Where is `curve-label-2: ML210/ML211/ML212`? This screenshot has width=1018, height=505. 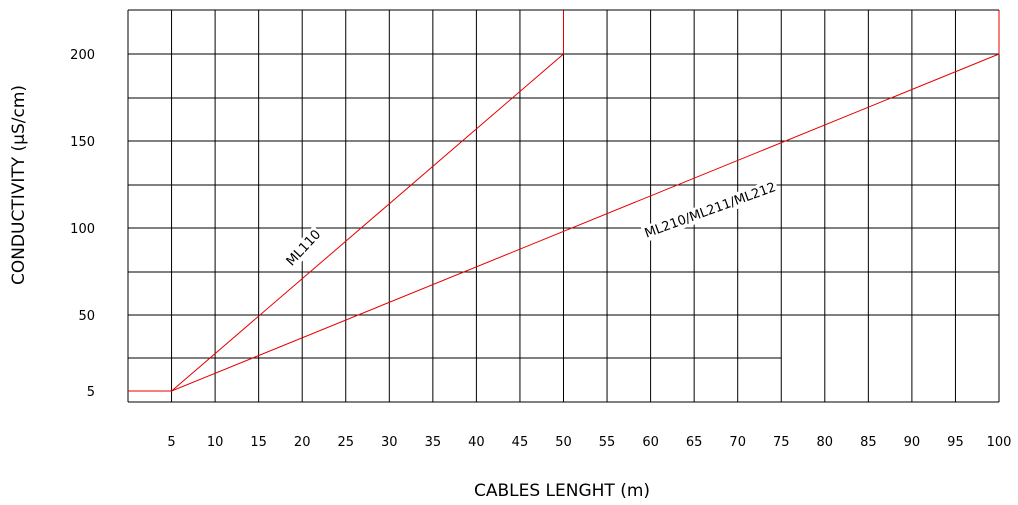
curve-label-2: ML210/ML211/ML212 is located at coordinates (710, 210).